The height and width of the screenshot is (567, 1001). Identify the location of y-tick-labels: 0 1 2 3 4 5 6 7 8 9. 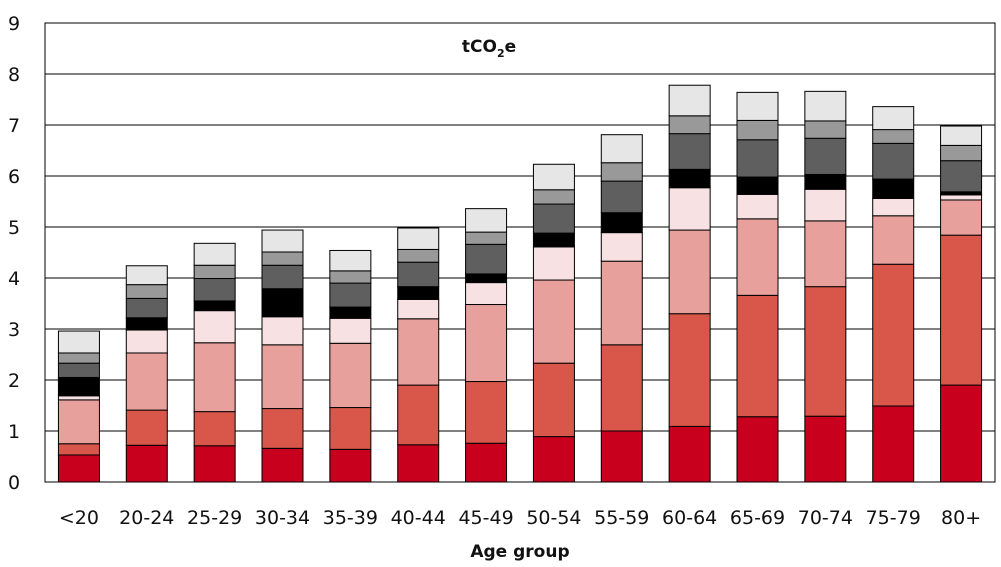
(14, 253).